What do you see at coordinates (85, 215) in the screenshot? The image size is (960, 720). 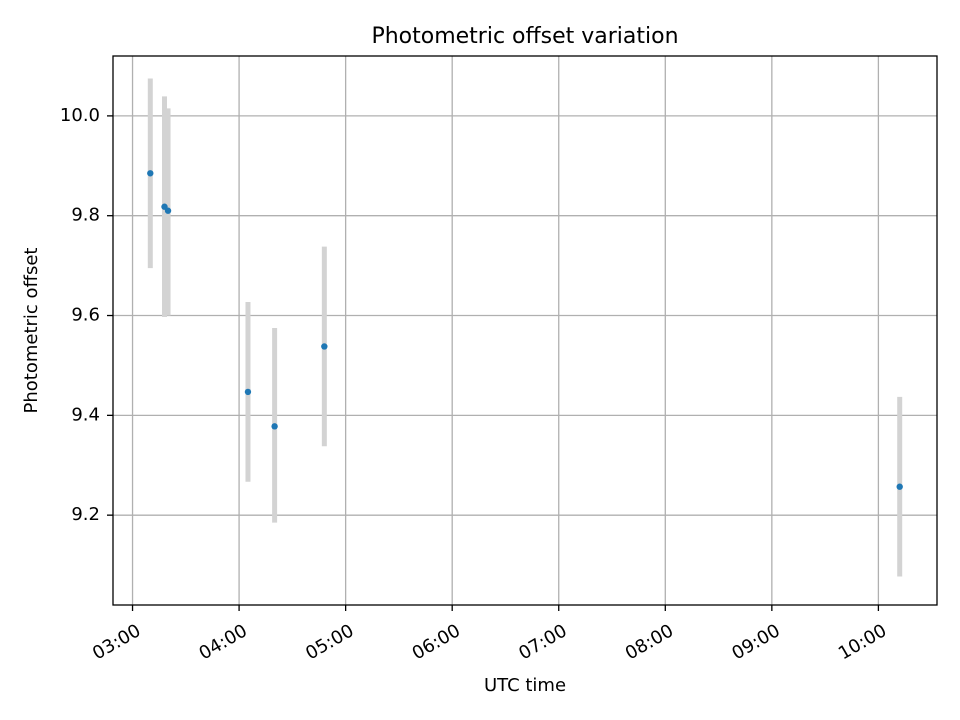 I see `y-tick-label: 9.8` at bounding box center [85, 215].